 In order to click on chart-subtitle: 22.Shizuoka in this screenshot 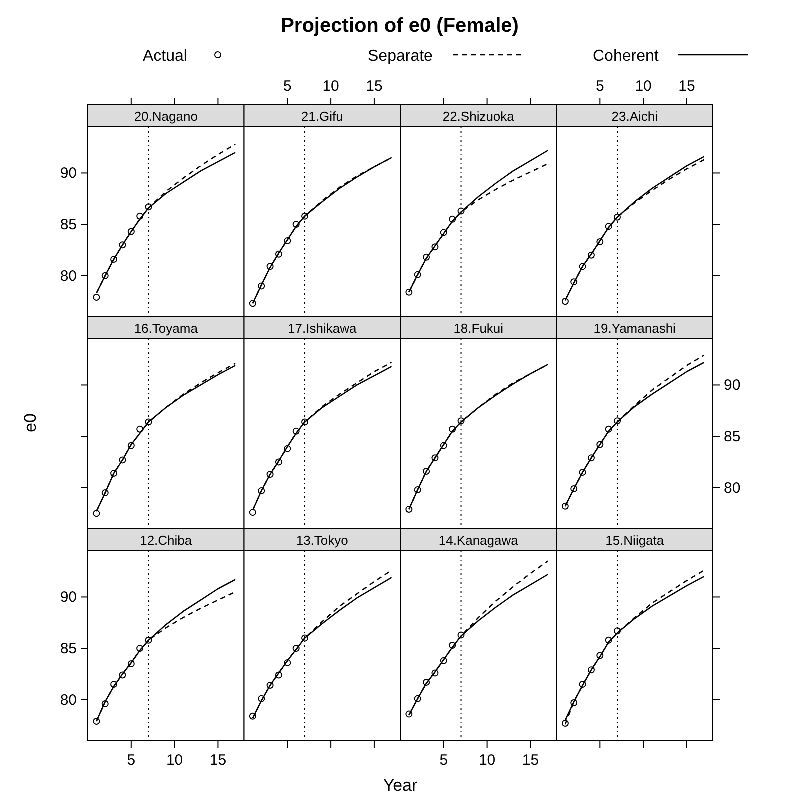, I will do `click(479, 116)`.